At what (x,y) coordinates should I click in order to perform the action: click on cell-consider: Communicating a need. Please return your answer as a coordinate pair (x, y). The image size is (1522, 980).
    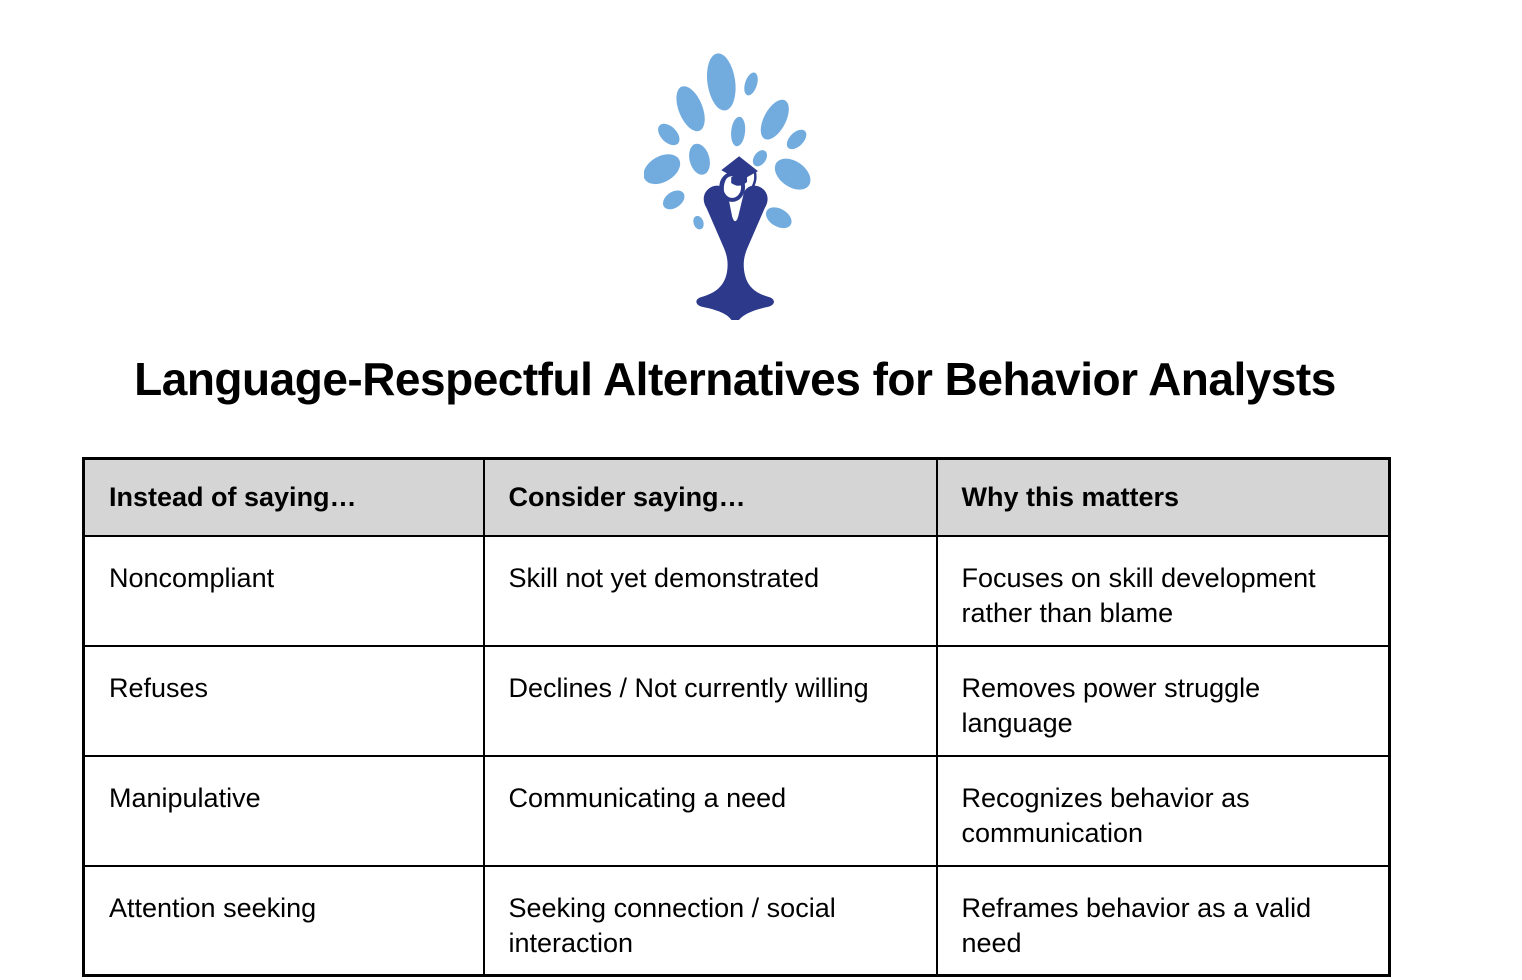
    Looking at the image, I should click on (710, 810).